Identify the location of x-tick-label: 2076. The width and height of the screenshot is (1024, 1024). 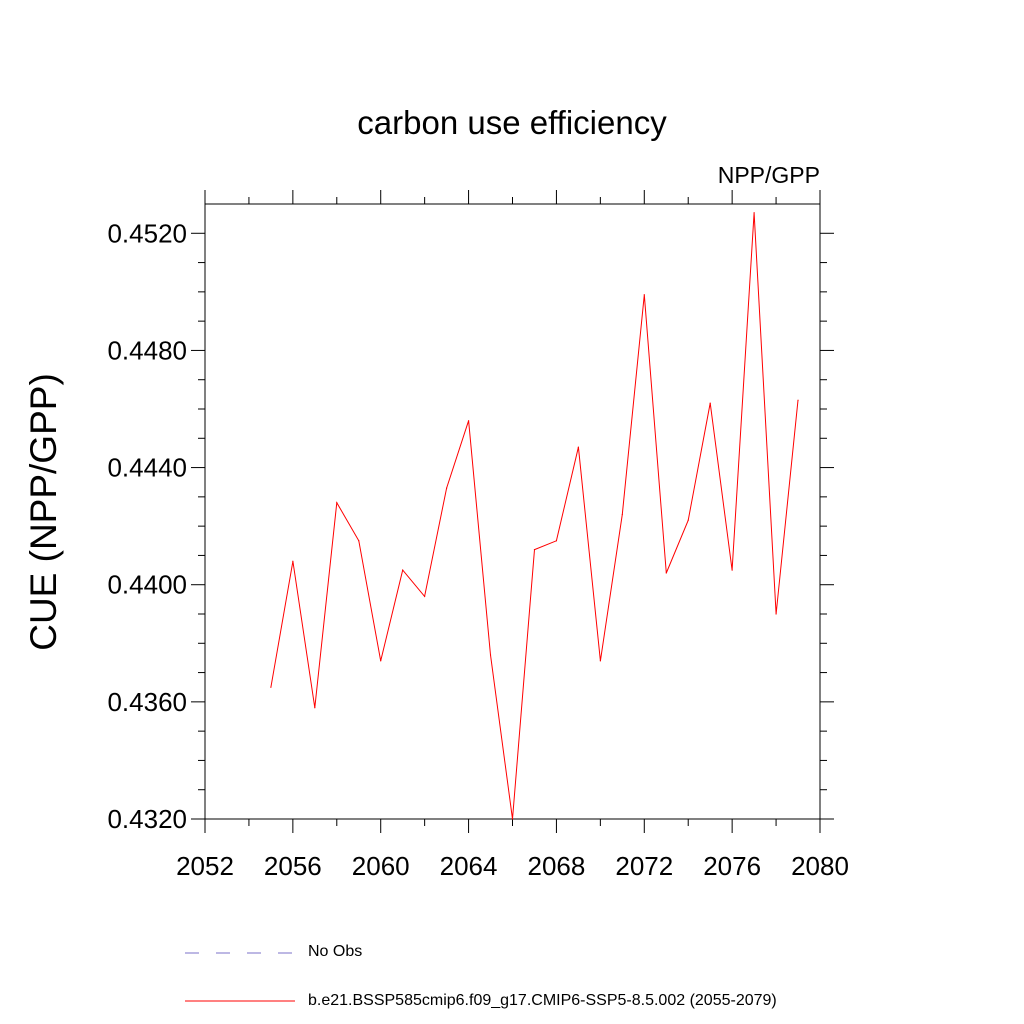
(732, 866).